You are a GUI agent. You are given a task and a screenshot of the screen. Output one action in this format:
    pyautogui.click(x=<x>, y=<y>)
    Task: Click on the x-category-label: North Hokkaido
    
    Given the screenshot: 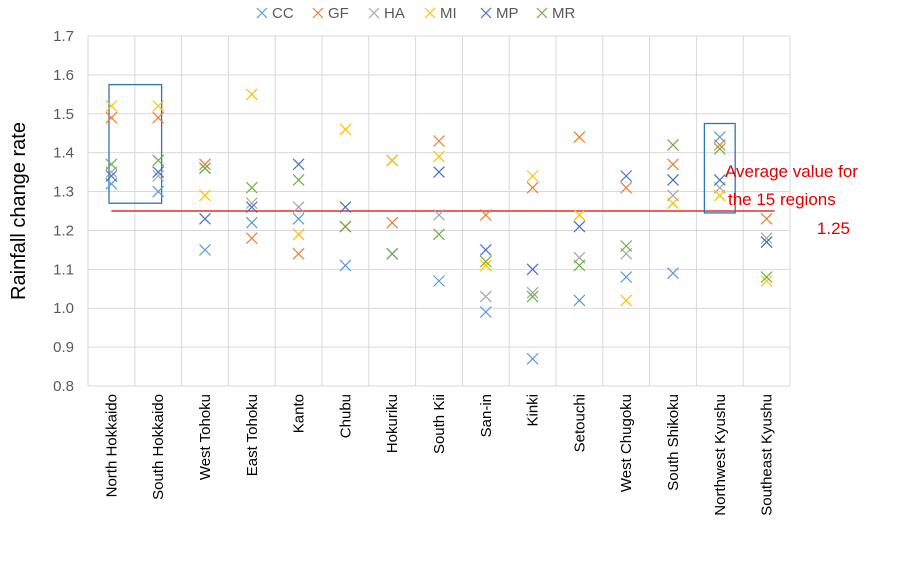 What is the action you would take?
    pyautogui.click(x=111, y=445)
    